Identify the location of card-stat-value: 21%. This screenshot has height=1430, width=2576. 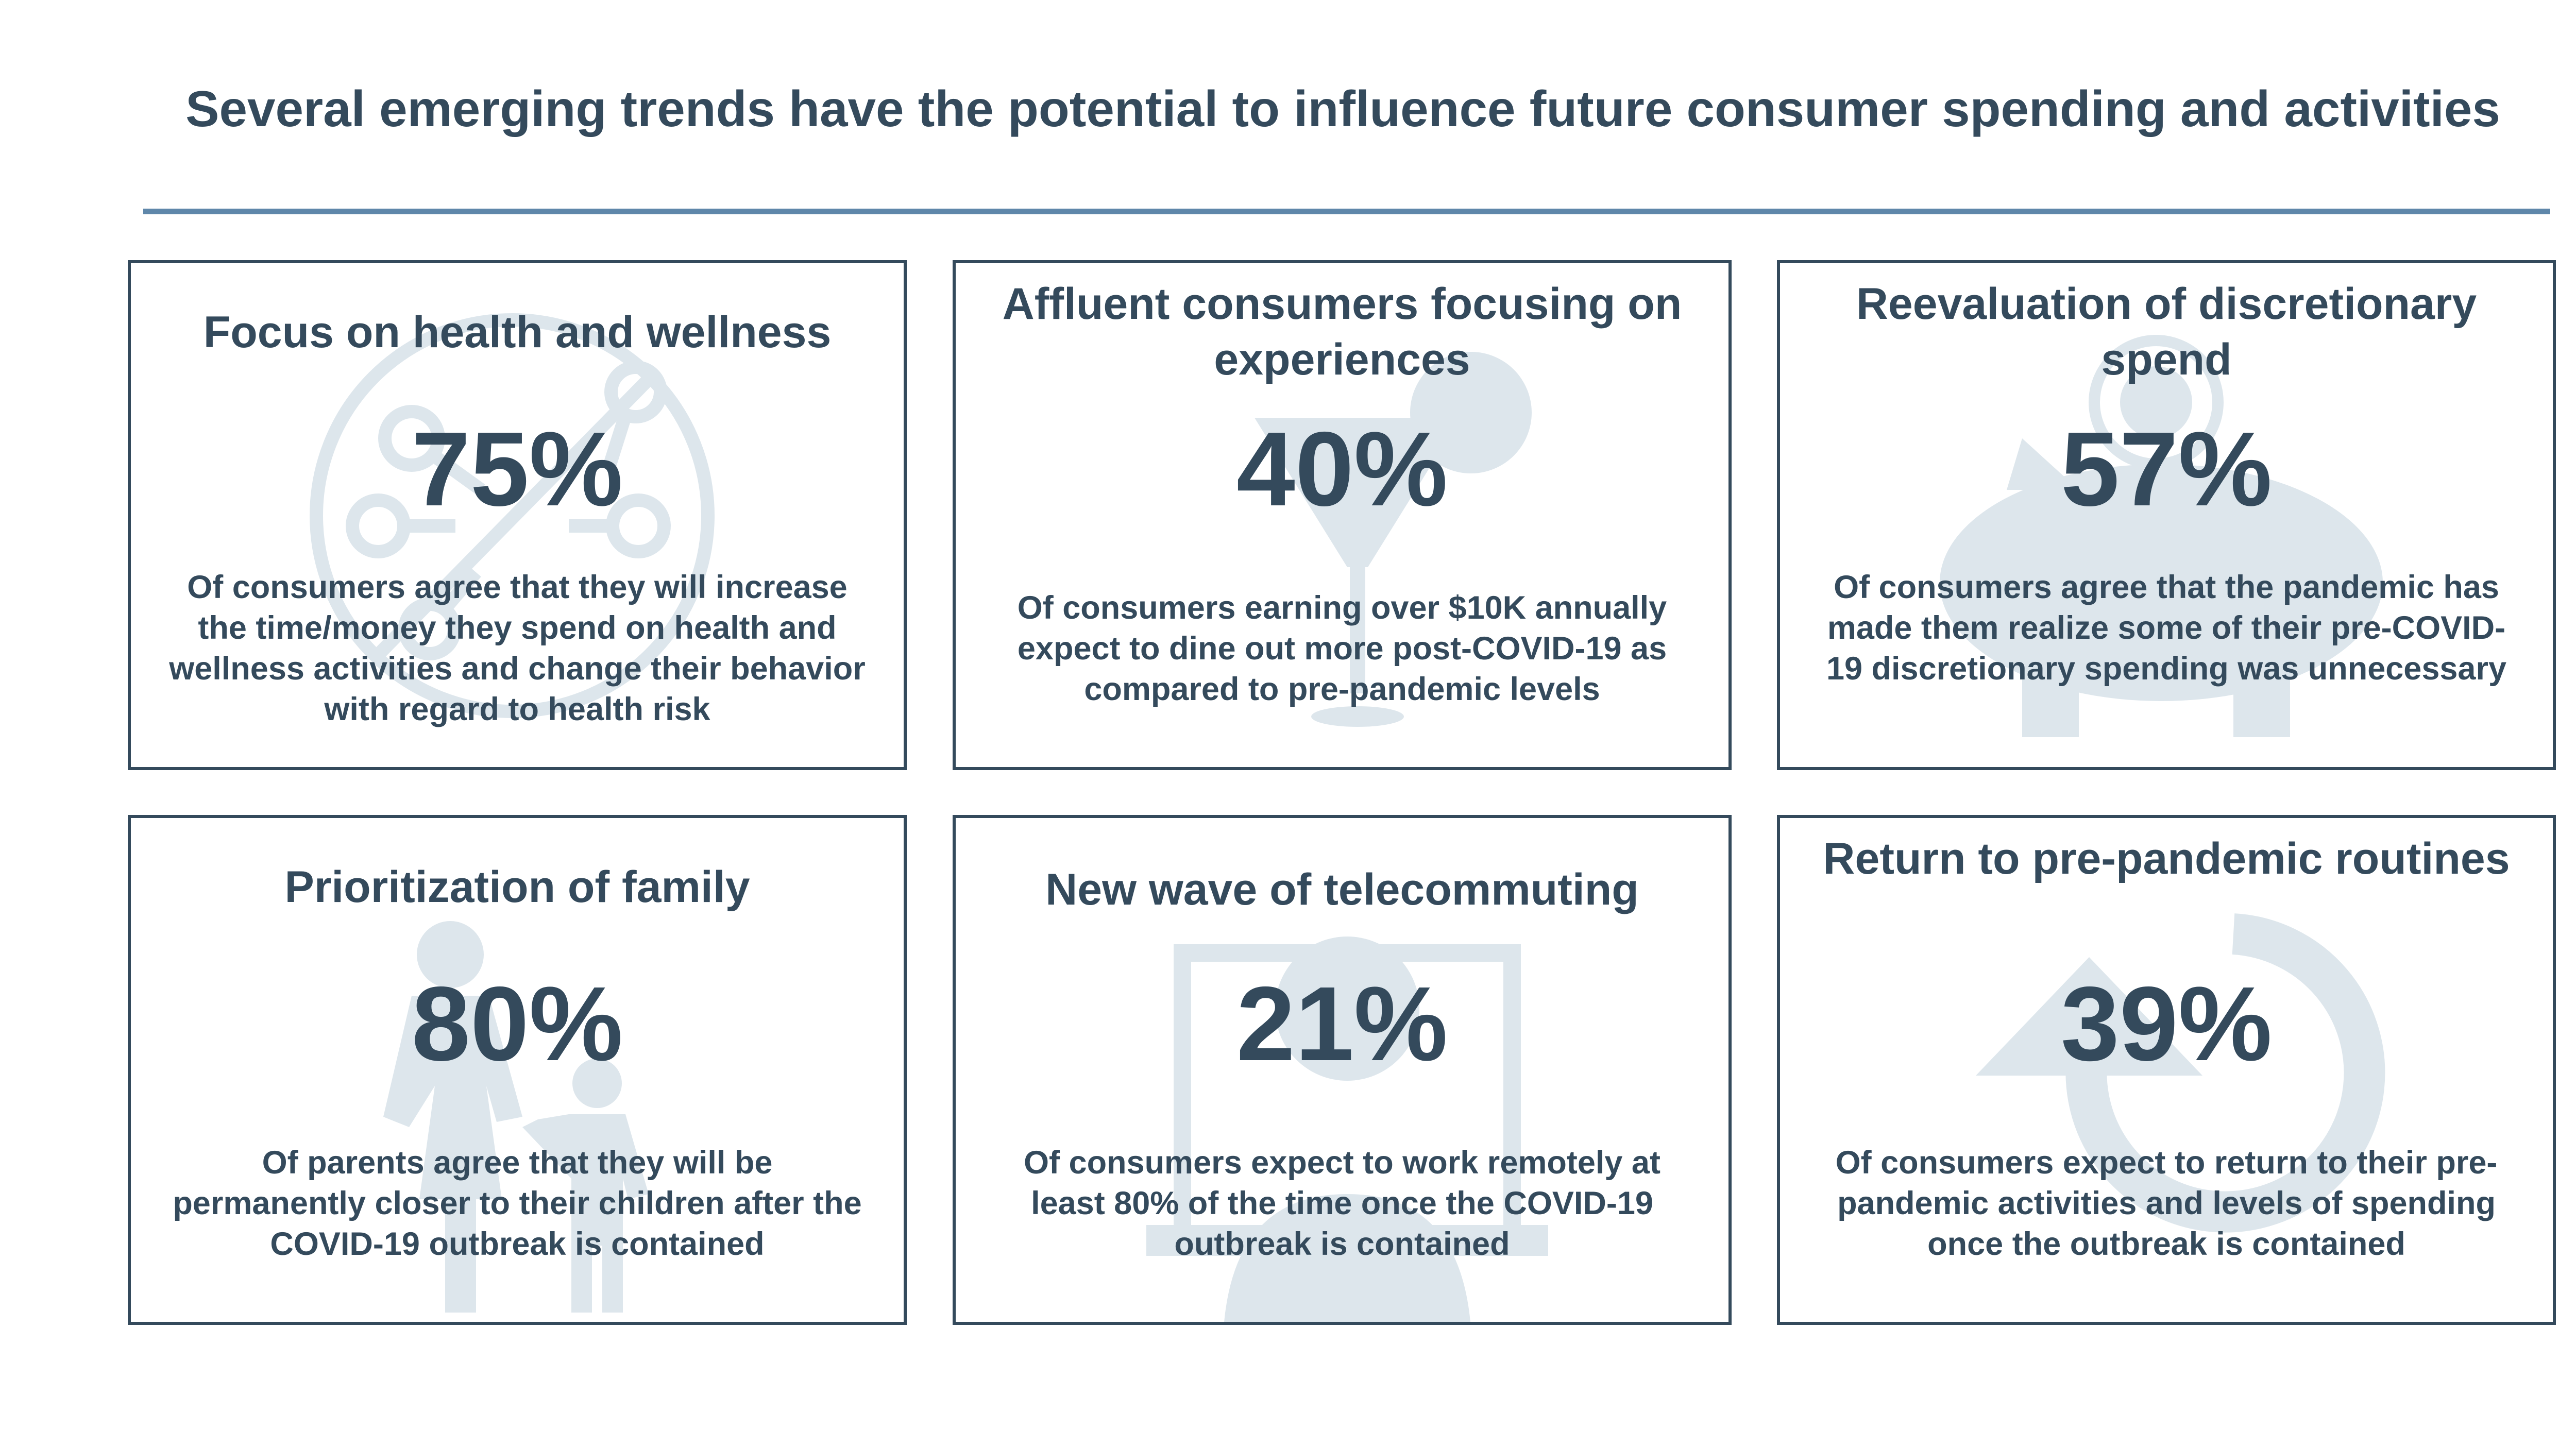
(1342, 1024).